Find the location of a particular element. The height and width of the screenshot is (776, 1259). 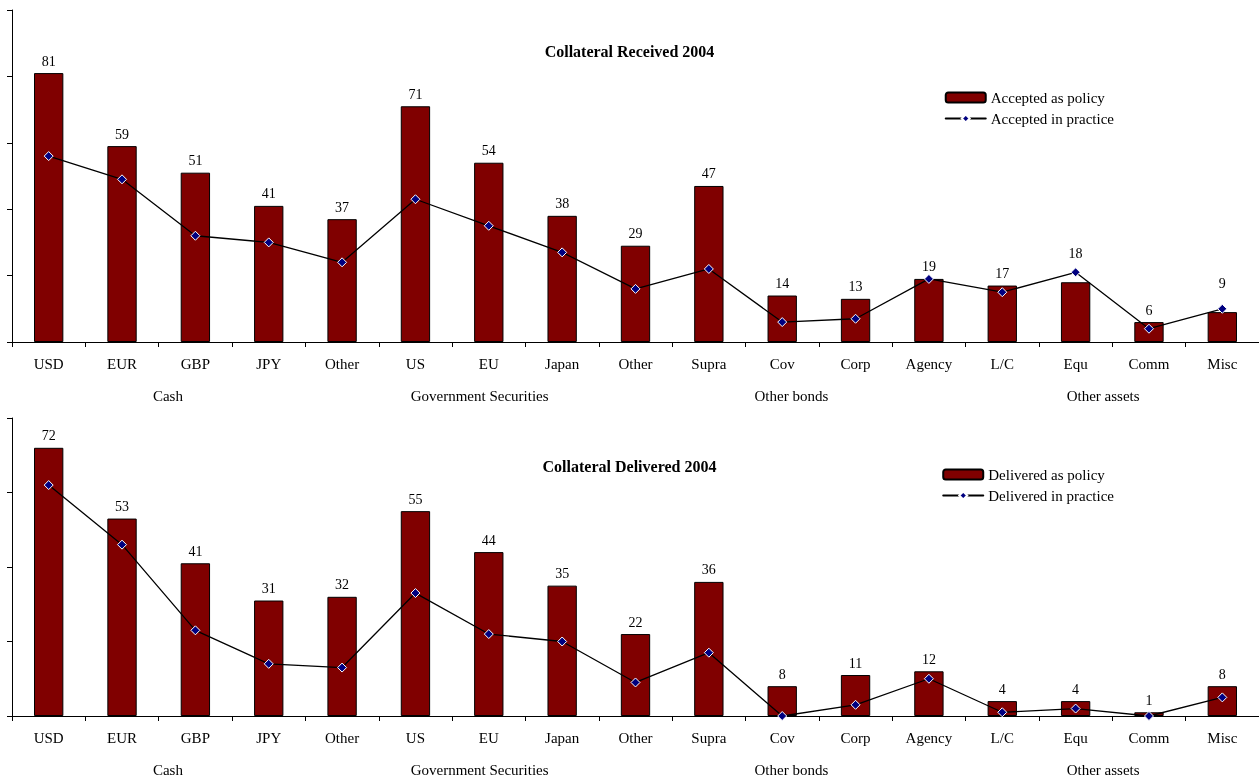

data-label: 55 is located at coordinates (415, 499).